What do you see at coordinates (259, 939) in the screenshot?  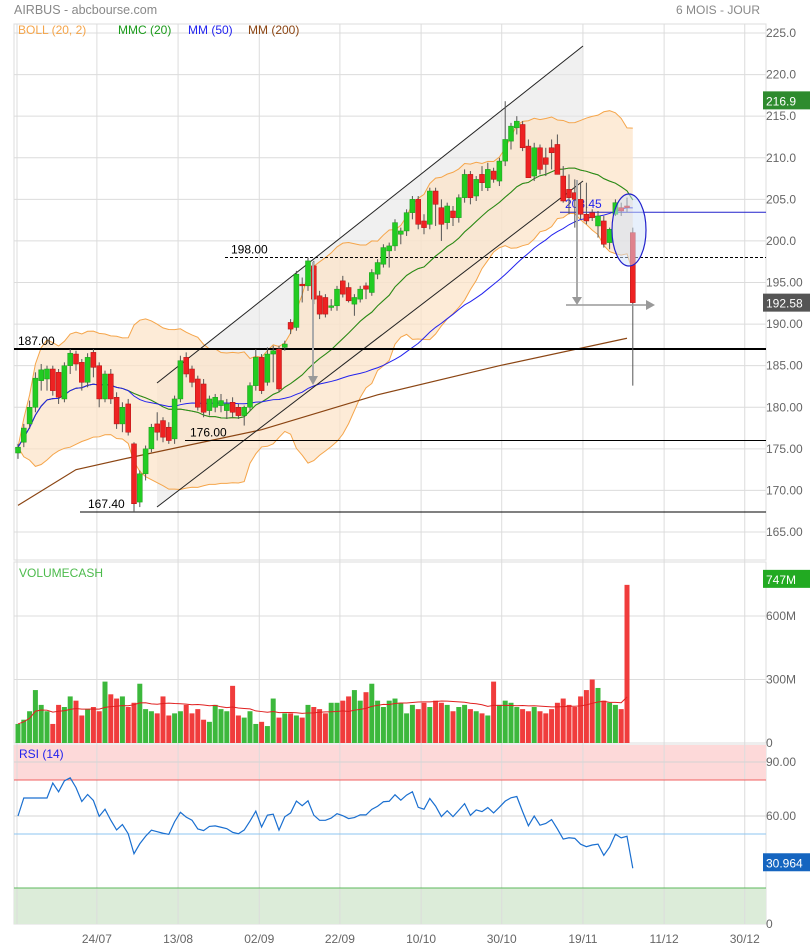 I see `date-tick-label: 02/09` at bounding box center [259, 939].